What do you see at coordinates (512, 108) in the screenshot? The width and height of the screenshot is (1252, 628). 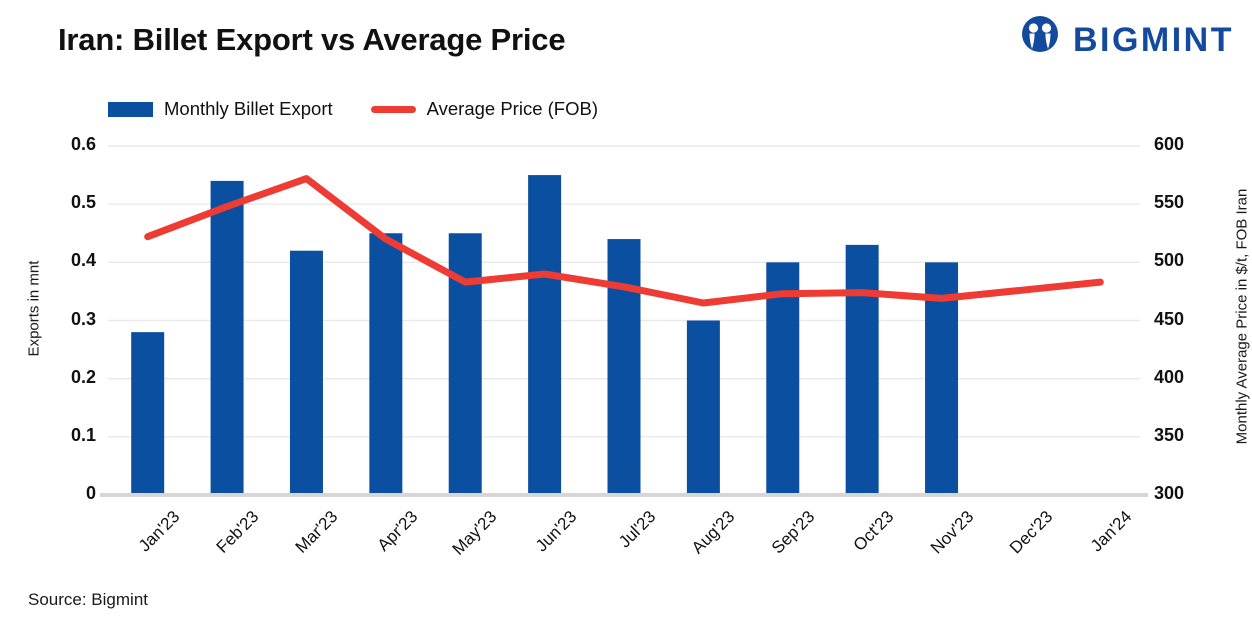 I see `legend-label-average-price: Average Price (FOB)` at bounding box center [512, 108].